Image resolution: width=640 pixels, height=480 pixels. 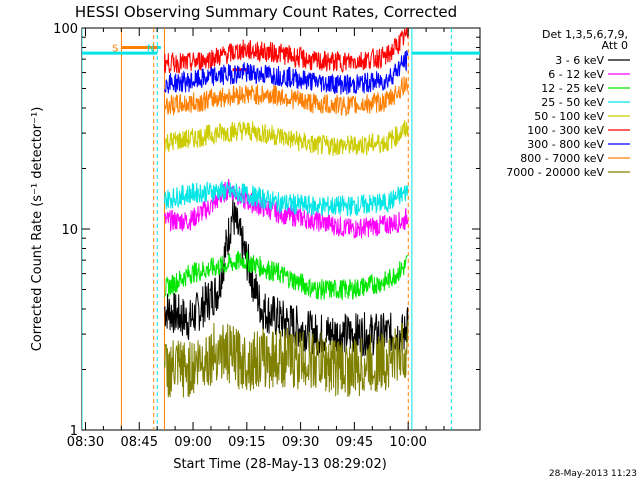 What do you see at coordinates (246, 442) in the screenshot?
I see `x-tick-label: 09:15` at bounding box center [246, 442].